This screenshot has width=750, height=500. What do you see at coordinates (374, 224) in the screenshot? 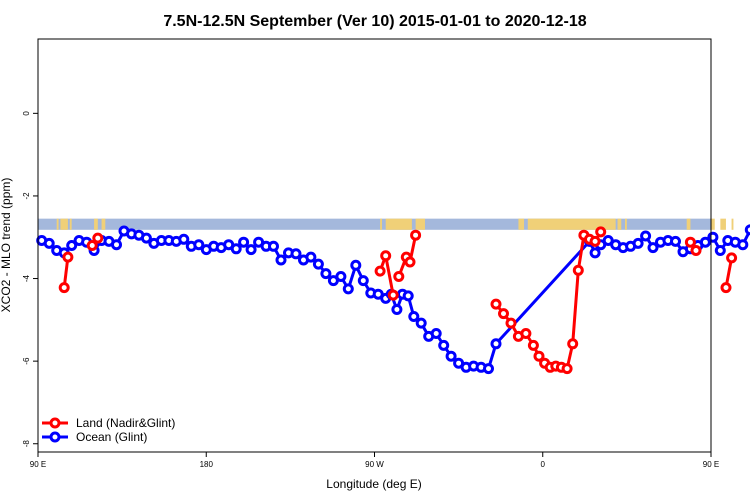
I see `ocean-band` at bounding box center [374, 224].